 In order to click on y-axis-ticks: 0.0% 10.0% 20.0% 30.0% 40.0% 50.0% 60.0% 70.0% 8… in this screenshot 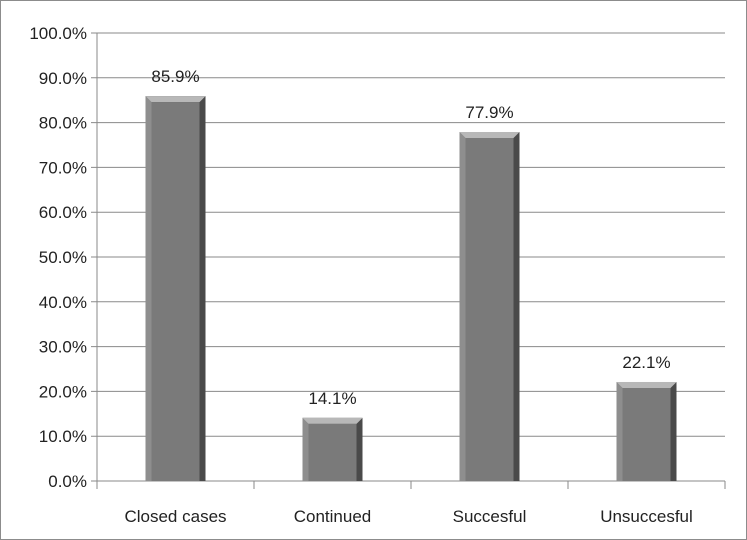, I will do `click(58, 257)`.